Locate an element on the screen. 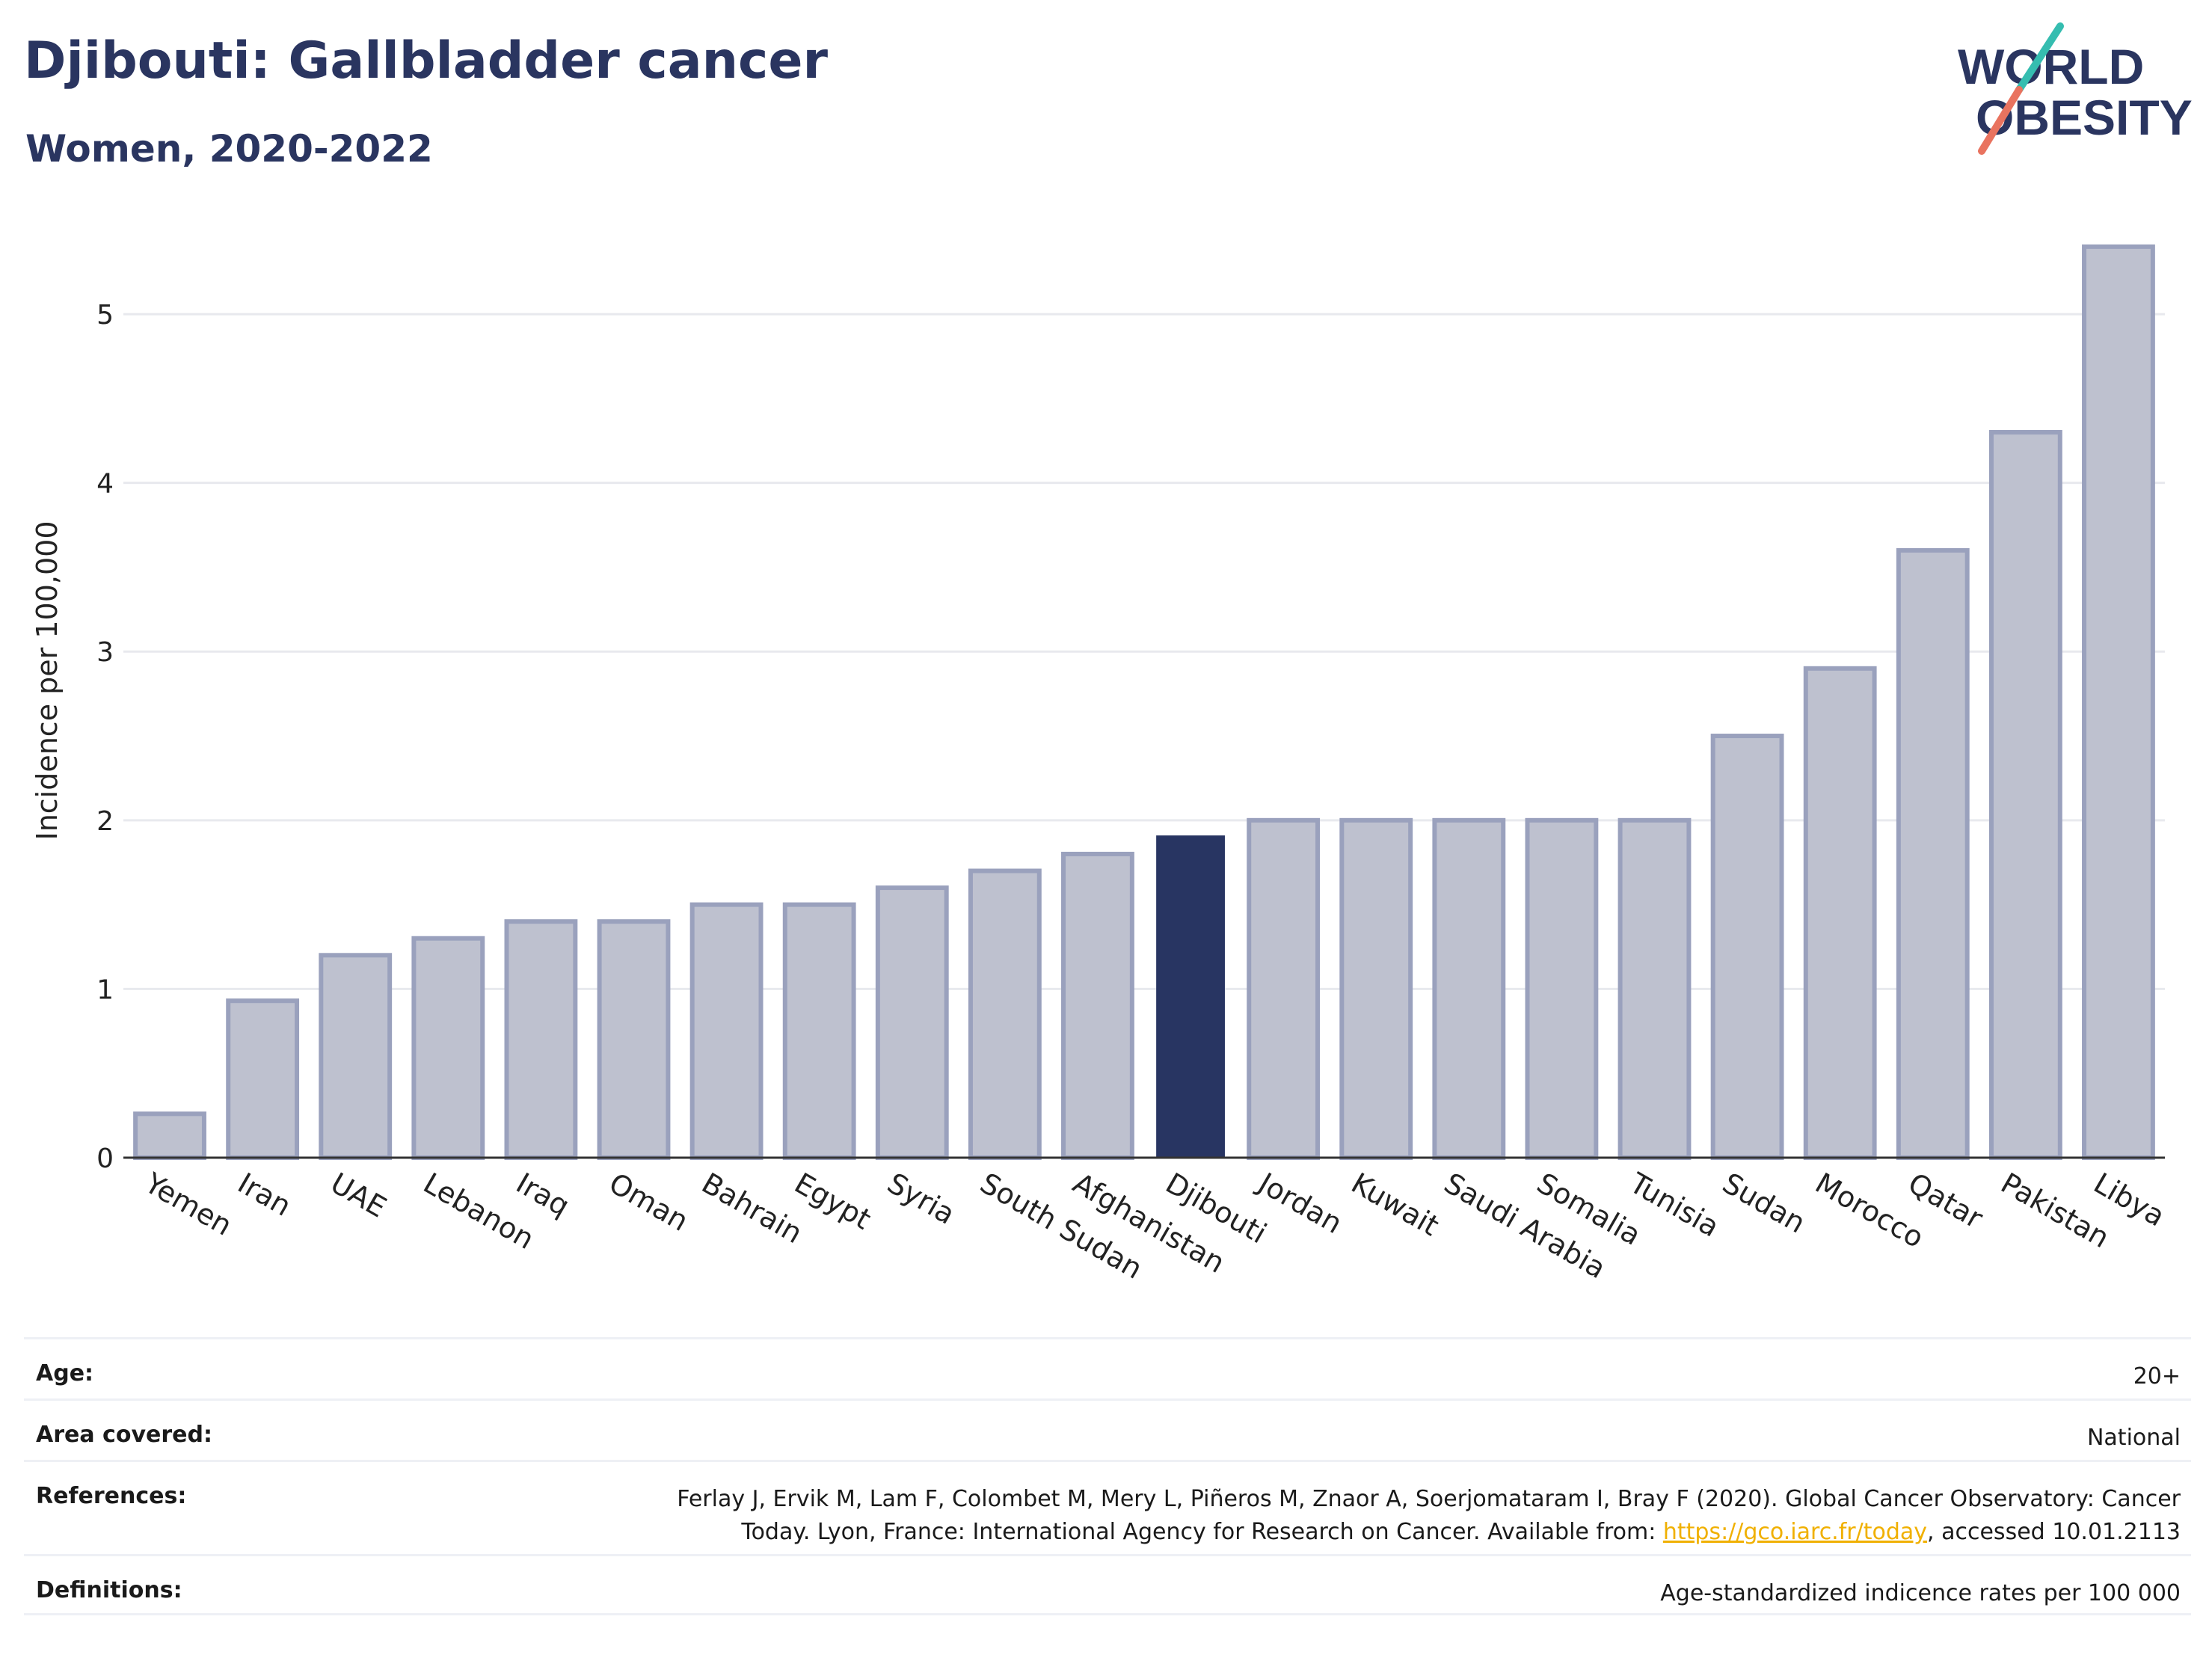 The width and height of the screenshot is (2212, 1655). x-tick-label: Yemen is located at coordinates (188, 1204).